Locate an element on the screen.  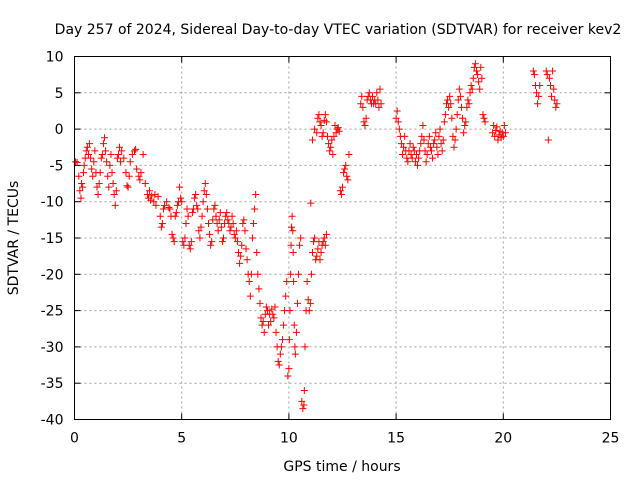
y-tick-label: 5 is located at coordinates (59, 94).